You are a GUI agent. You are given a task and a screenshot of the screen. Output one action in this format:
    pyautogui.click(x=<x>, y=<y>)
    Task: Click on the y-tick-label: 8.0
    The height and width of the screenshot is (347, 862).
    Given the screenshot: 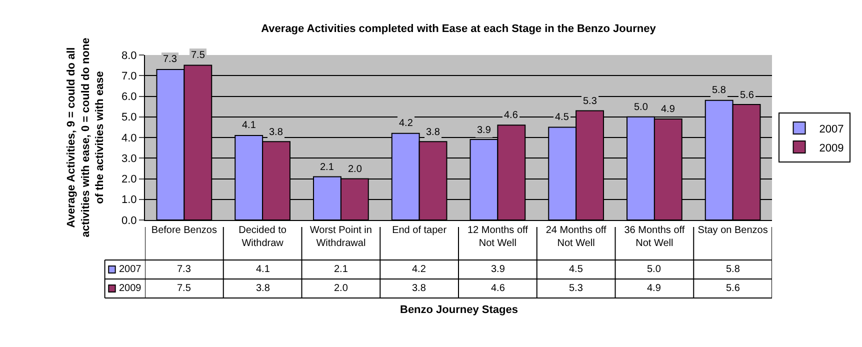 What is the action you would take?
    pyautogui.click(x=129, y=56)
    